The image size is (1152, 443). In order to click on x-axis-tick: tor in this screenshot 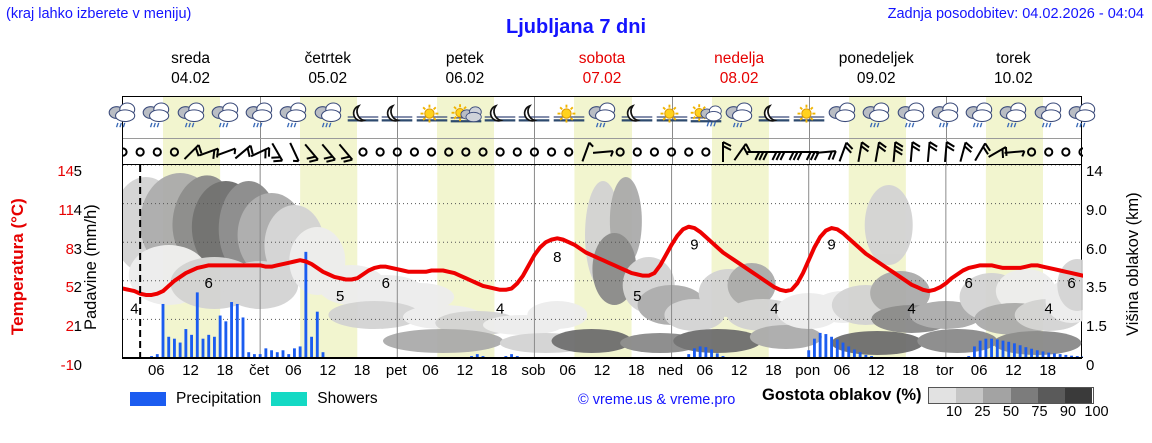, I will do `click(945, 370)`.